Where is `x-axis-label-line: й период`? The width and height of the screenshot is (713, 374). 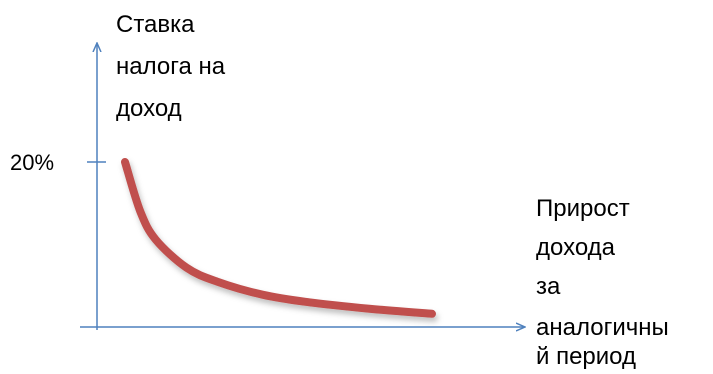 x-axis-label-line: й период is located at coordinates (586, 356).